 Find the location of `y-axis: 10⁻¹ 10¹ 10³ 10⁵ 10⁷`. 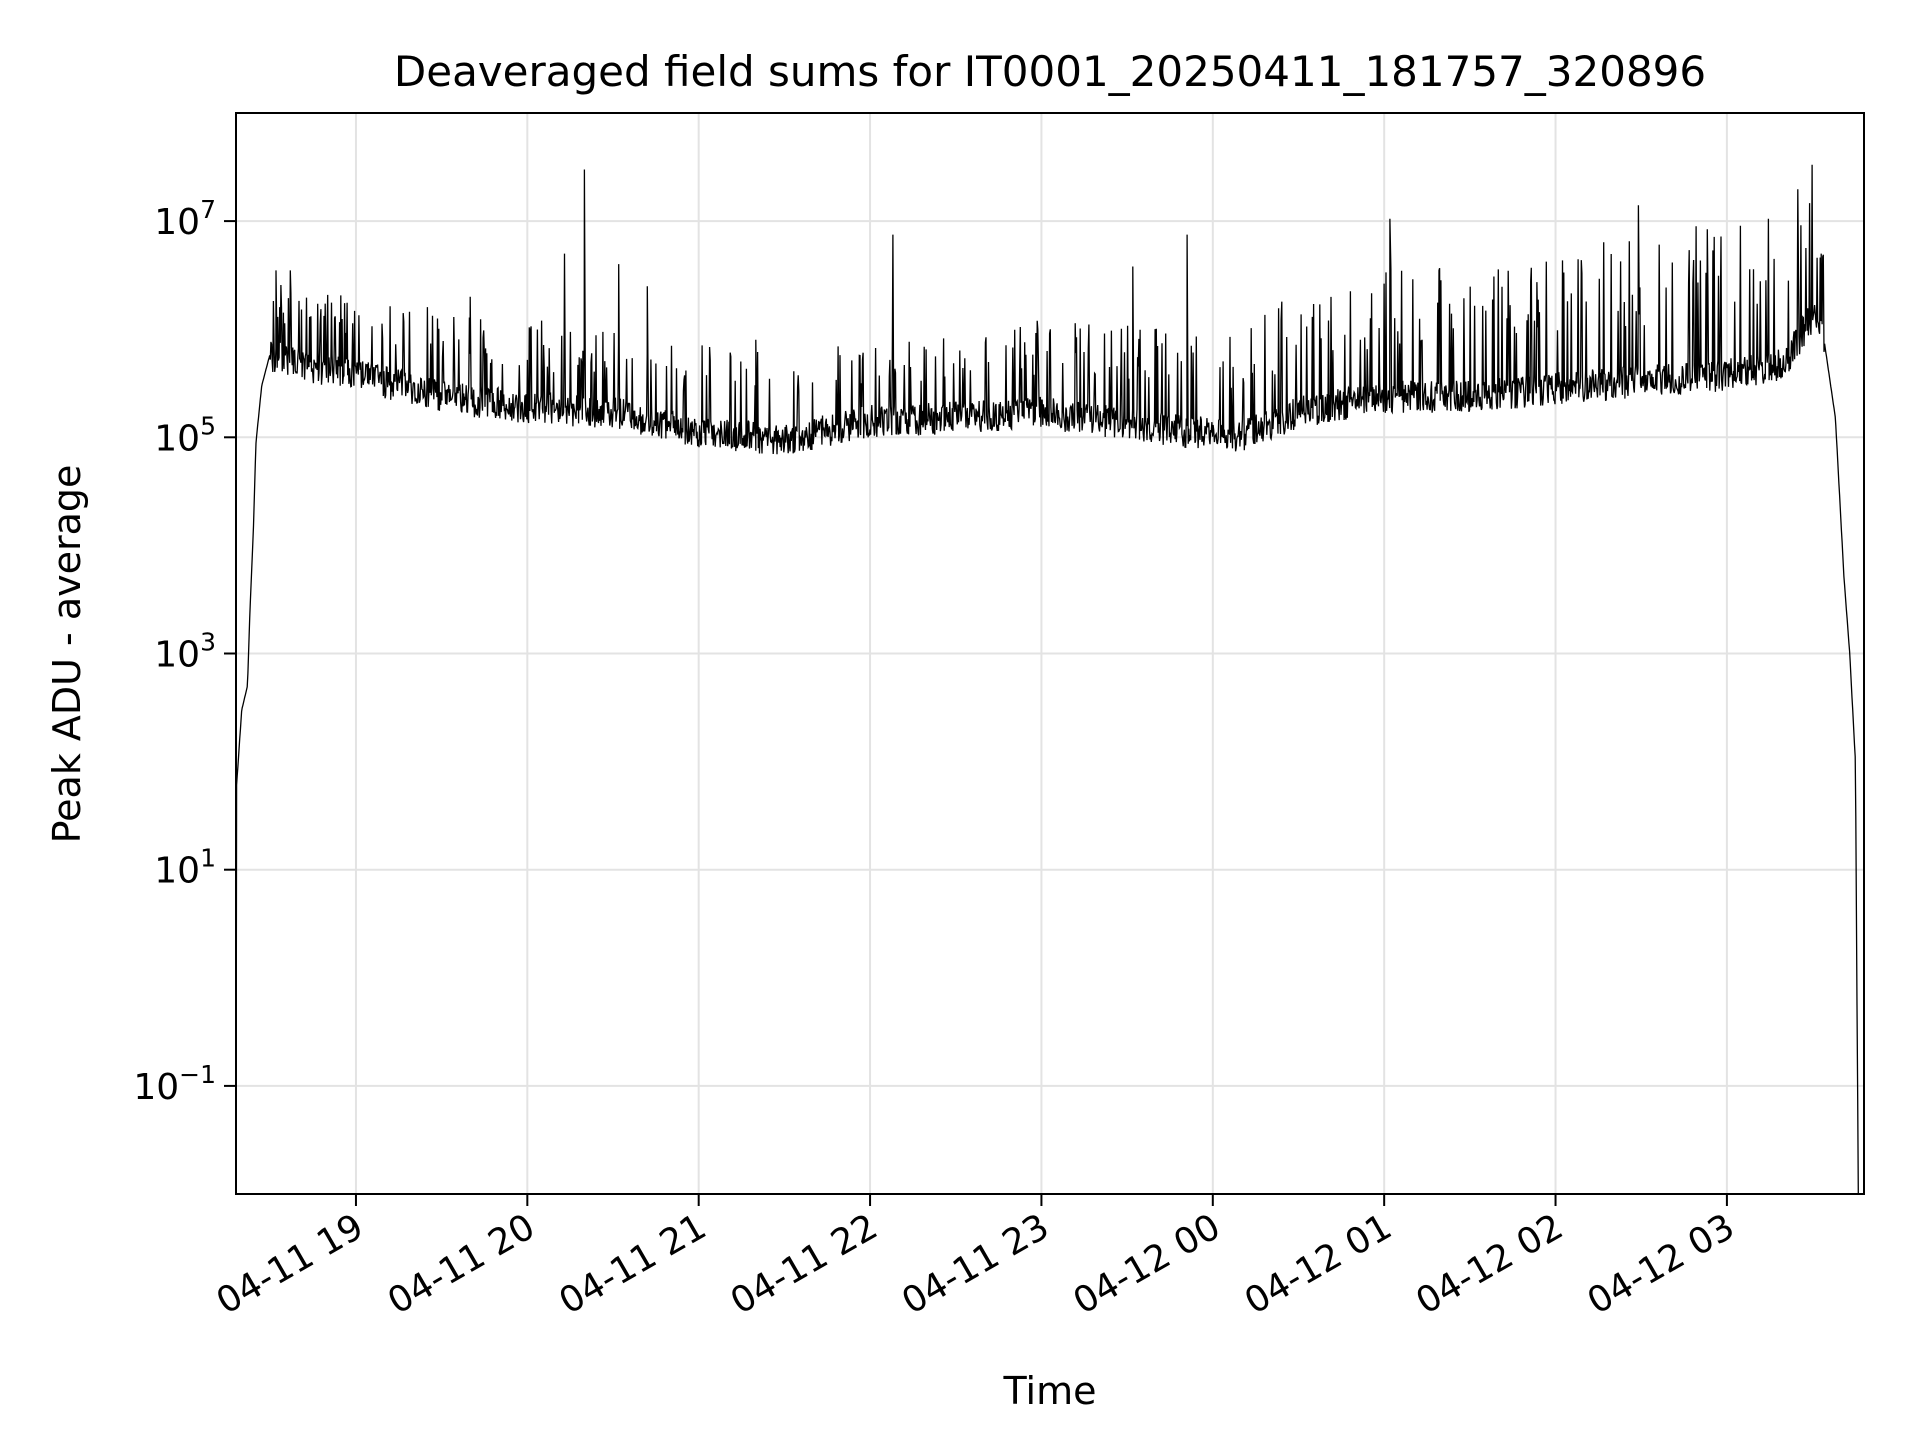

y-axis: 10⁻¹ 10¹ 10³ 10⁵ 10⁷ is located at coordinates (184, 651).